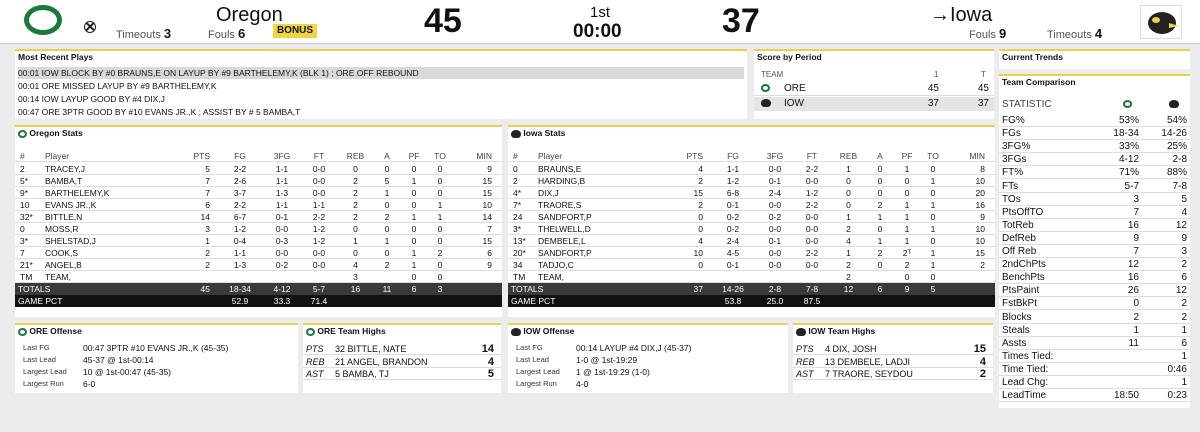 The image size is (1200, 432). What do you see at coordinates (1025, 369) in the screenshot?
I see `comparison-stat-name: Time Tied:` at bounding box center [1025, 369].